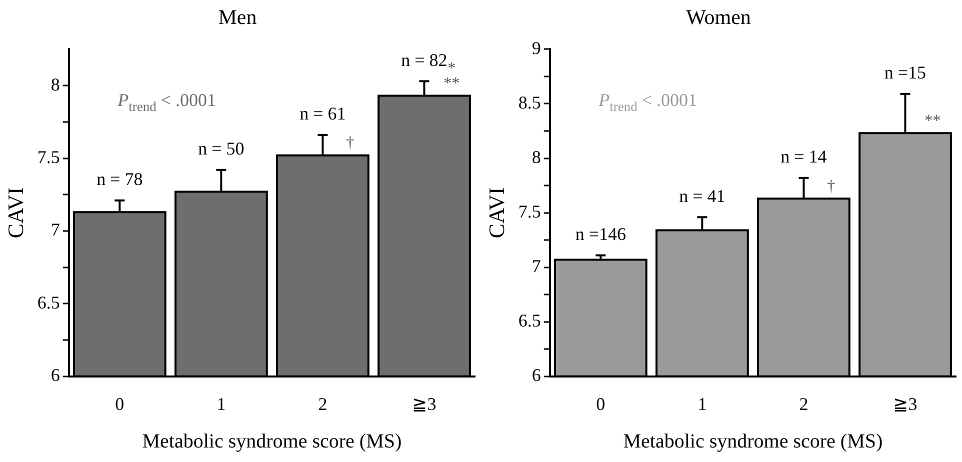 This screenshot has width=962, height=462. I want to click on annotation: n =15, so click(905, 72).